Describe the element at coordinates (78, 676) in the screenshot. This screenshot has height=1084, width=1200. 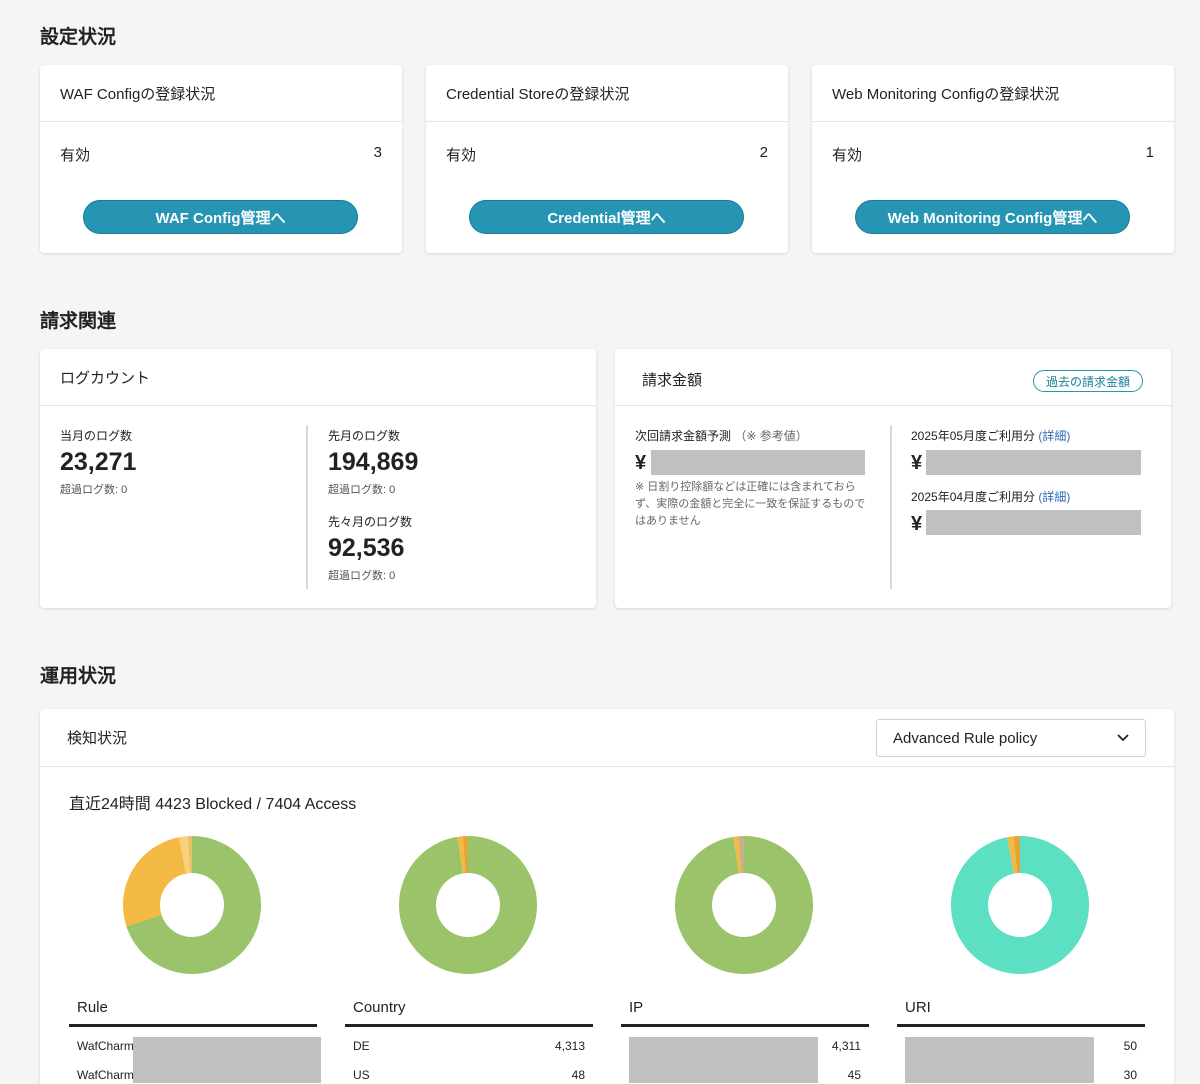
I see `operation-section-title: 運用状況` at that location.